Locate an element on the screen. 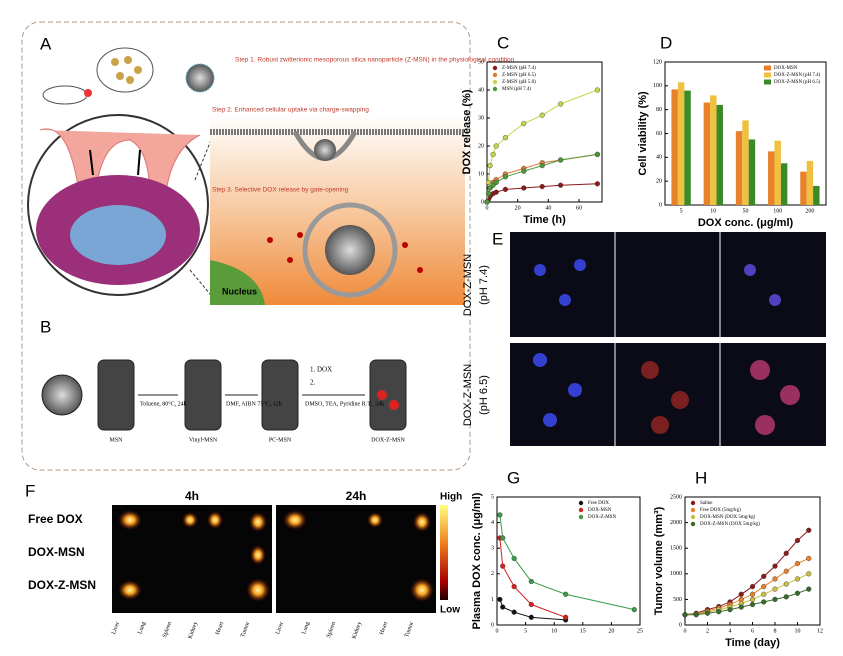 The height and width of the screenshot is (656, 843). organ-label: Tumor is located at coordinates (409, 629).